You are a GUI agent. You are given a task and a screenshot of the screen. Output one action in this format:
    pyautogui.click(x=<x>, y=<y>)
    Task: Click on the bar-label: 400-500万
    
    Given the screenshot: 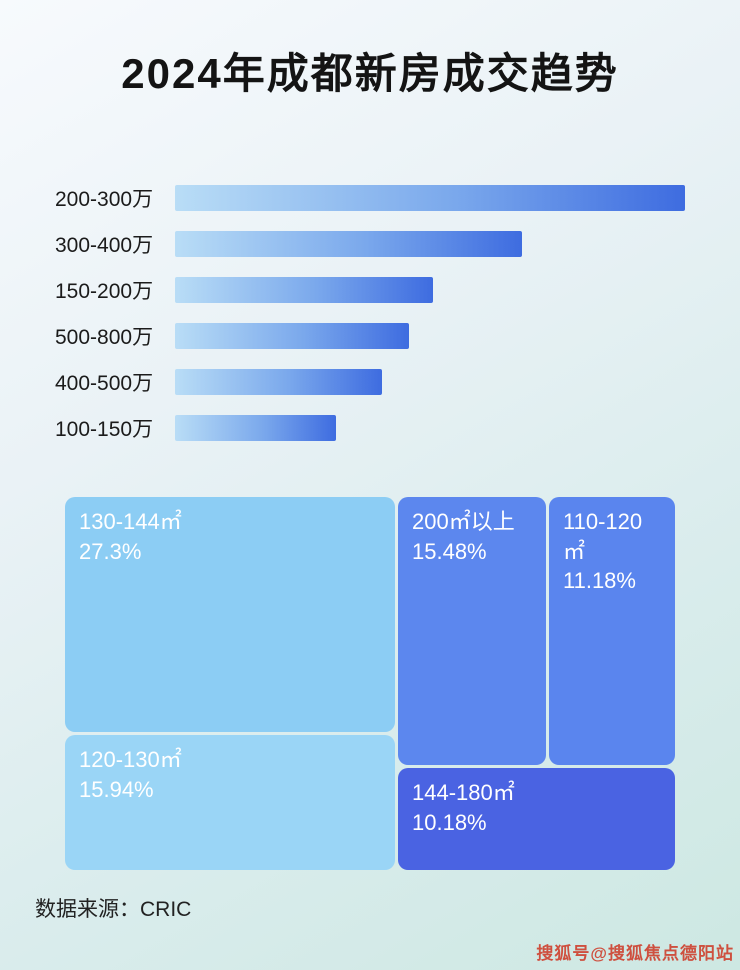 What is the action you would take?
    pyautogui.click(x=104, y=383)
    